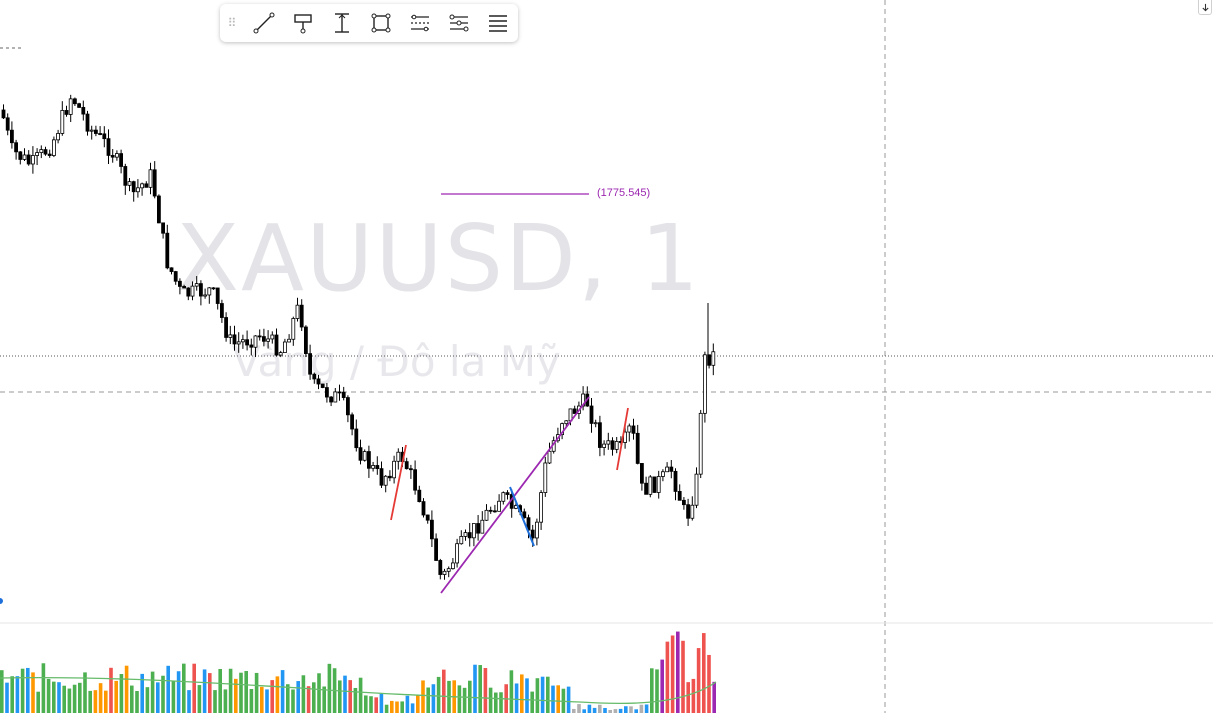 The height and width of the screenshot is (713, 1213). What do you see at coordinates (380, 23) in the screenshot?
I see `rectangle-tool-button` at bounding box center [380, 23].